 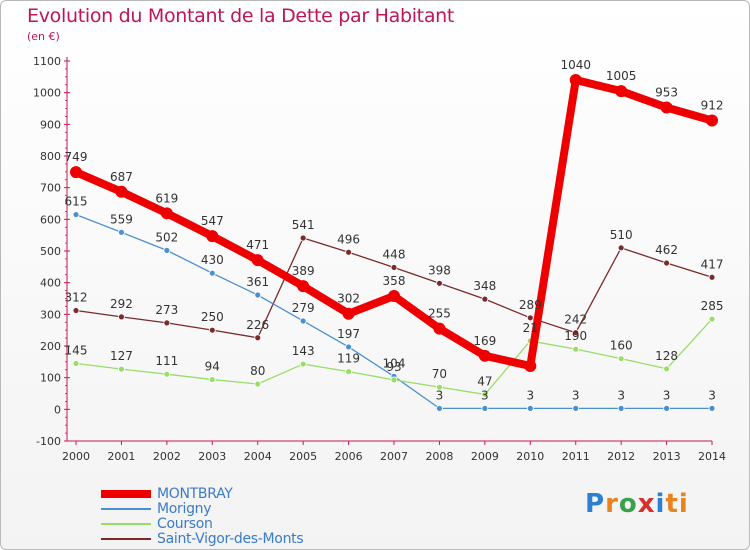 I want to click on x-tick-label: 2014, so click(x=712, y=456).